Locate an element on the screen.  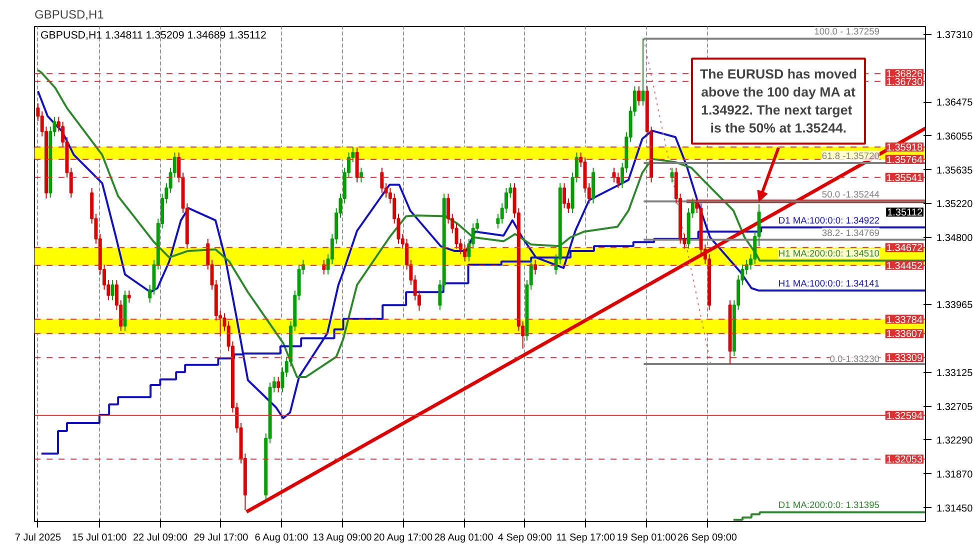
y-tick-label: 1.36475 is located at coordinates (955, 103).